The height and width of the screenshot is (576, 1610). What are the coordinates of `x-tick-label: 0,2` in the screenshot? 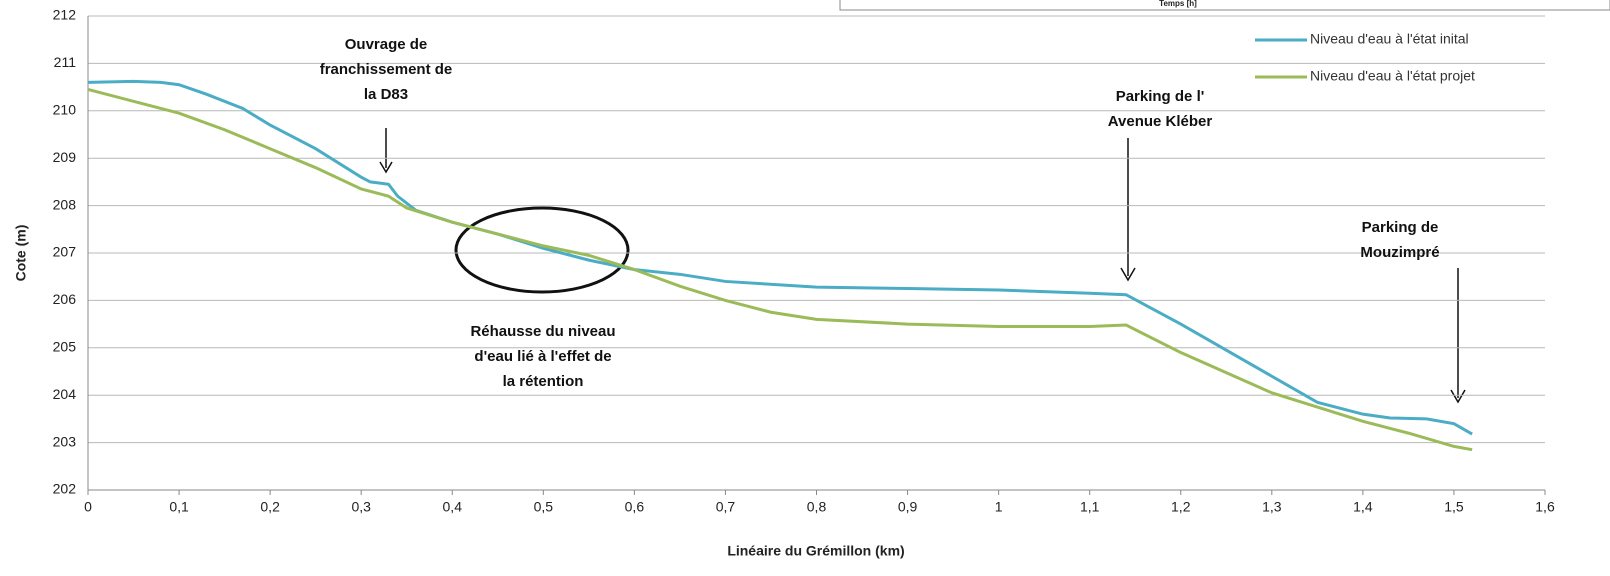 It's located at (270, 507).